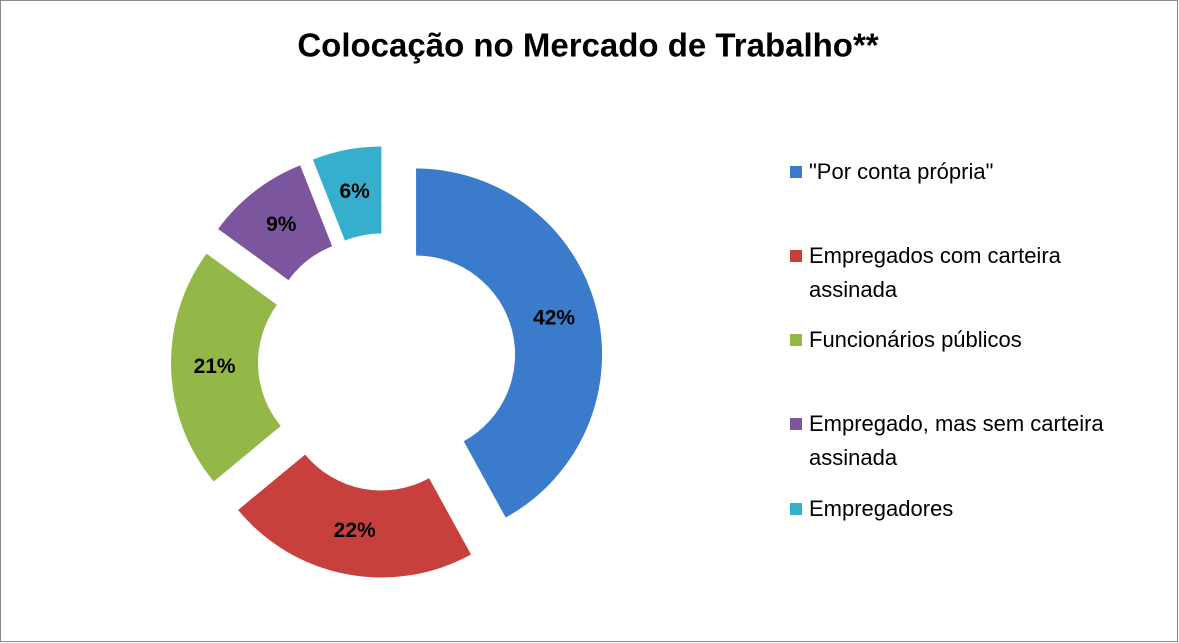 The height and width of the screenshot is (643, 1179). What do you see at coordinates (354, 191) in the screenshot?
I see `data-label: 6%` at bounding box center [354, 191].